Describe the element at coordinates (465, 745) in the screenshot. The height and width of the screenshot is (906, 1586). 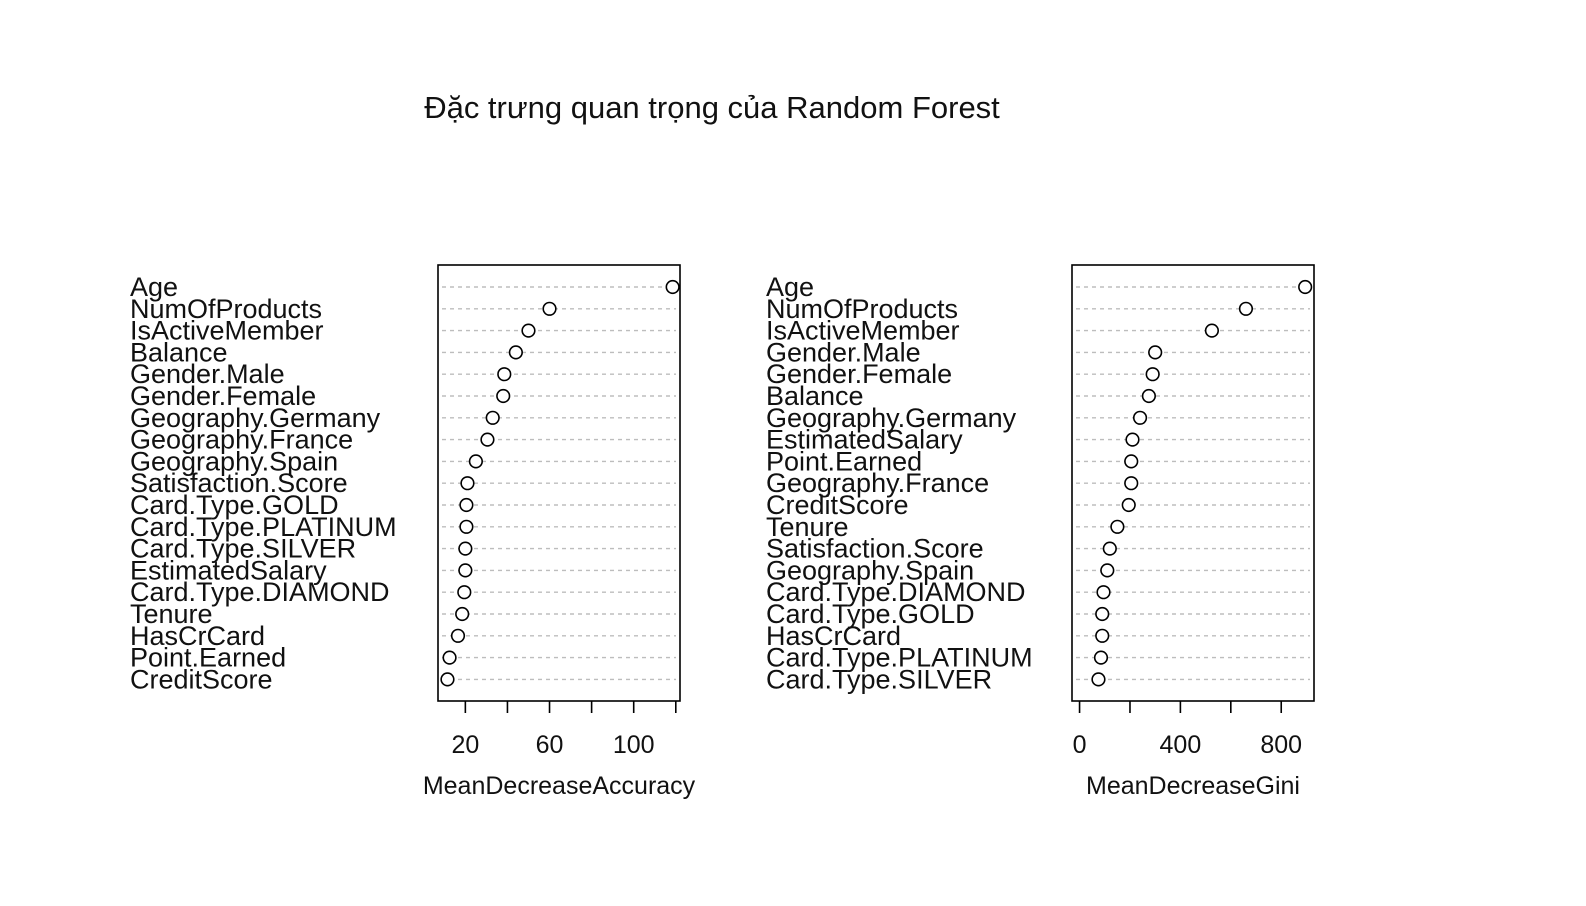
I see `x-tick-label: 20` at that location.